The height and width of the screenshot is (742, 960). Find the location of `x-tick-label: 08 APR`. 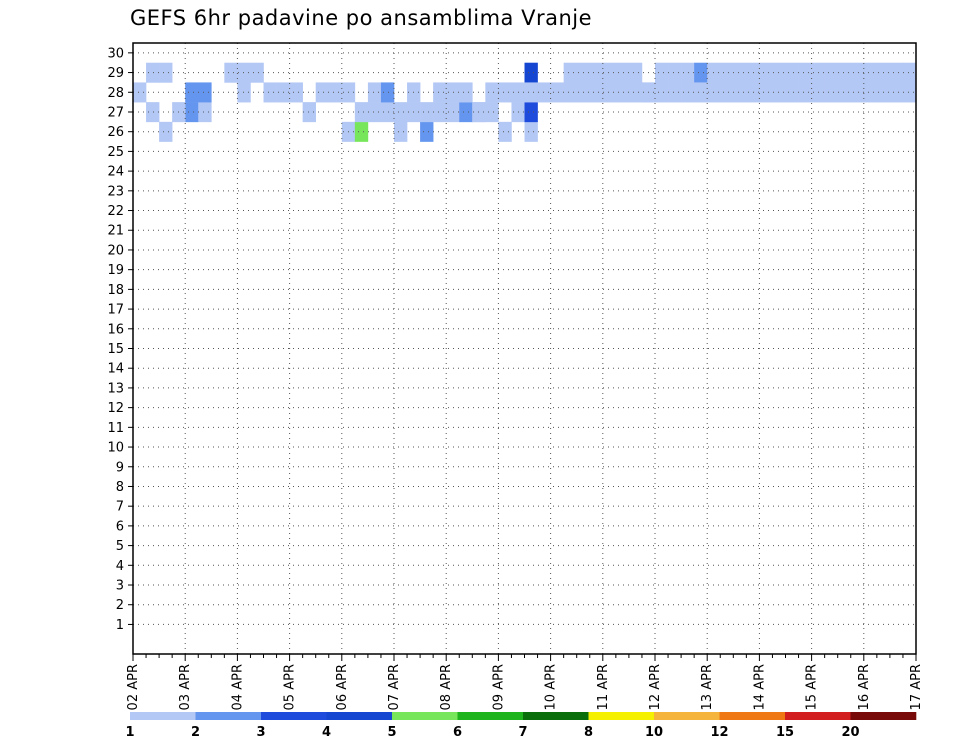

x-tick-label: 08 APR is located at coordinates (446, 687).